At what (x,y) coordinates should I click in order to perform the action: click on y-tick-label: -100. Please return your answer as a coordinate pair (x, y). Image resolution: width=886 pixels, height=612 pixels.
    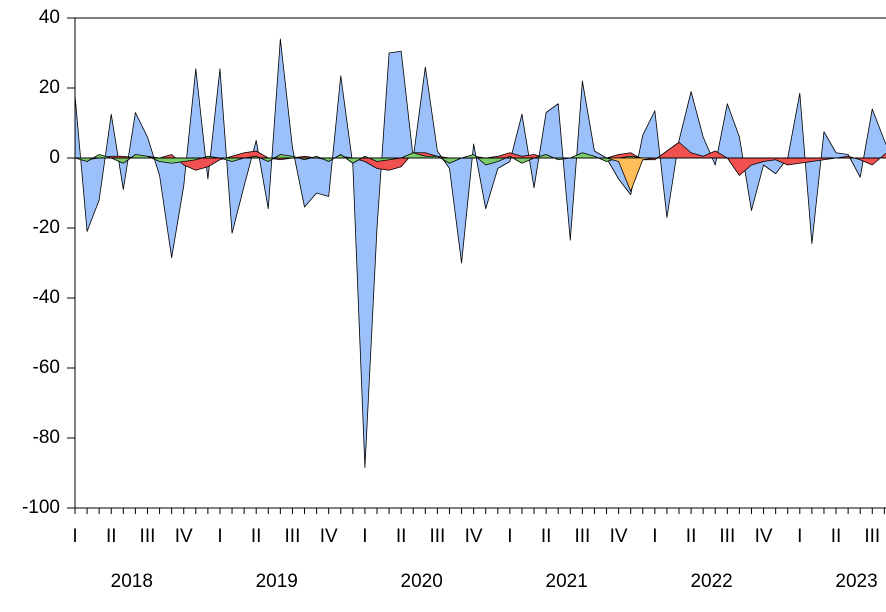
    Looking at the image, I should click on (41, 507).